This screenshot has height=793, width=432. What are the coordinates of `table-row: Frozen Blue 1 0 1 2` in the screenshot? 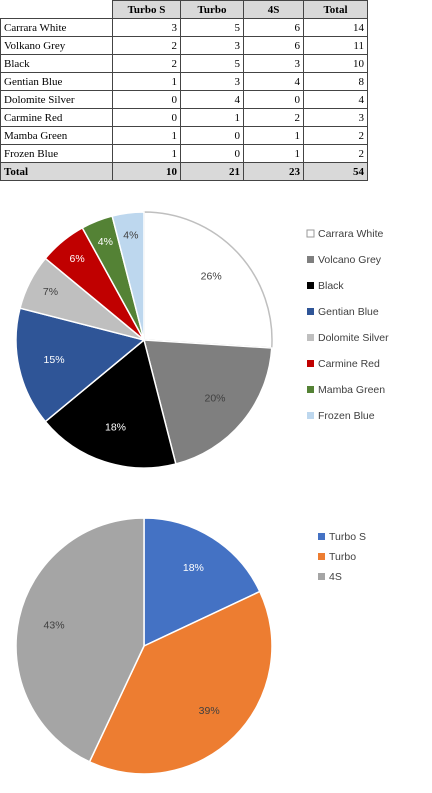 It's located at (184, 153).